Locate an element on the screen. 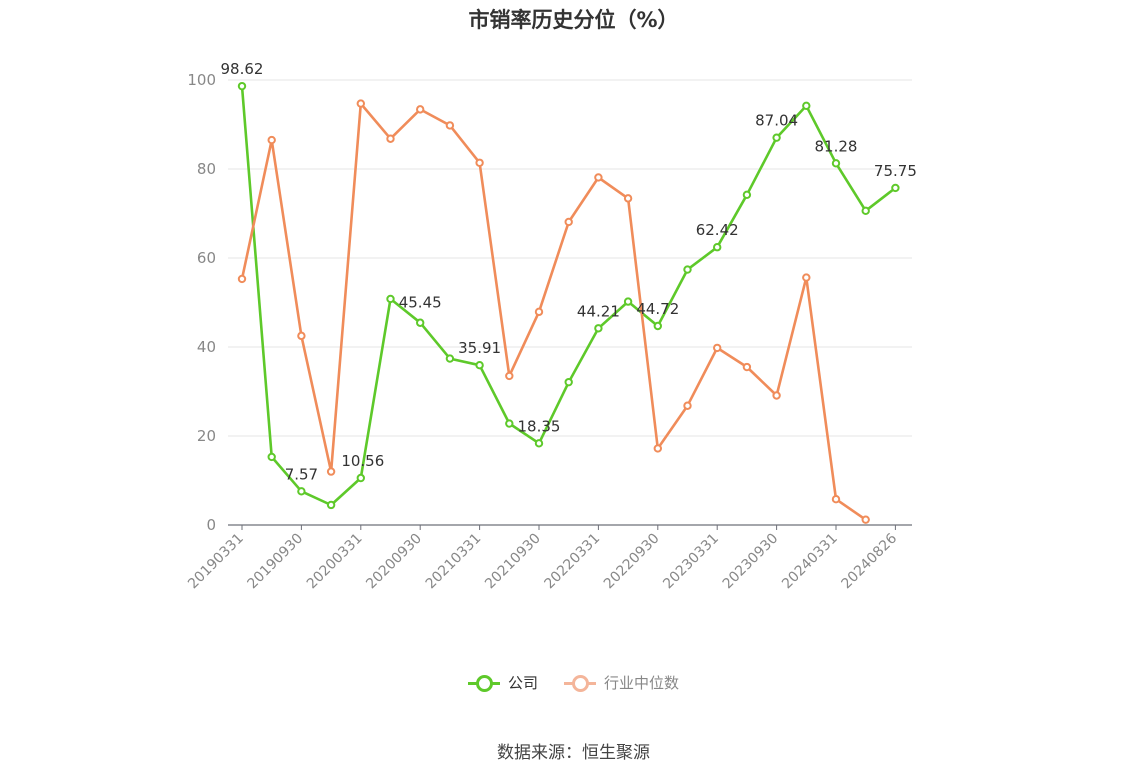 This screenshot has height=776, width=1147. data-label: 44.72 is located at coordinates (657, 309).